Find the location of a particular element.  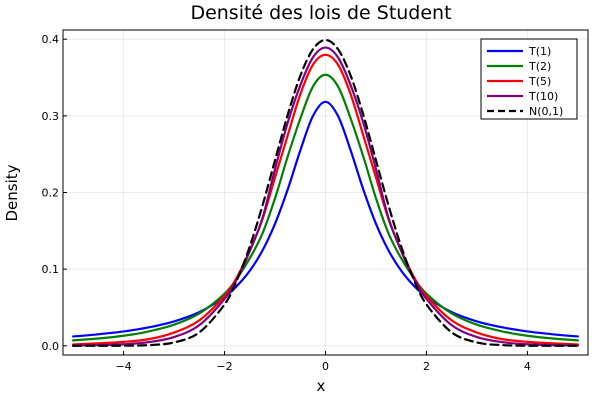

x-tick-label: 0 is located at coordinates (325, 366).